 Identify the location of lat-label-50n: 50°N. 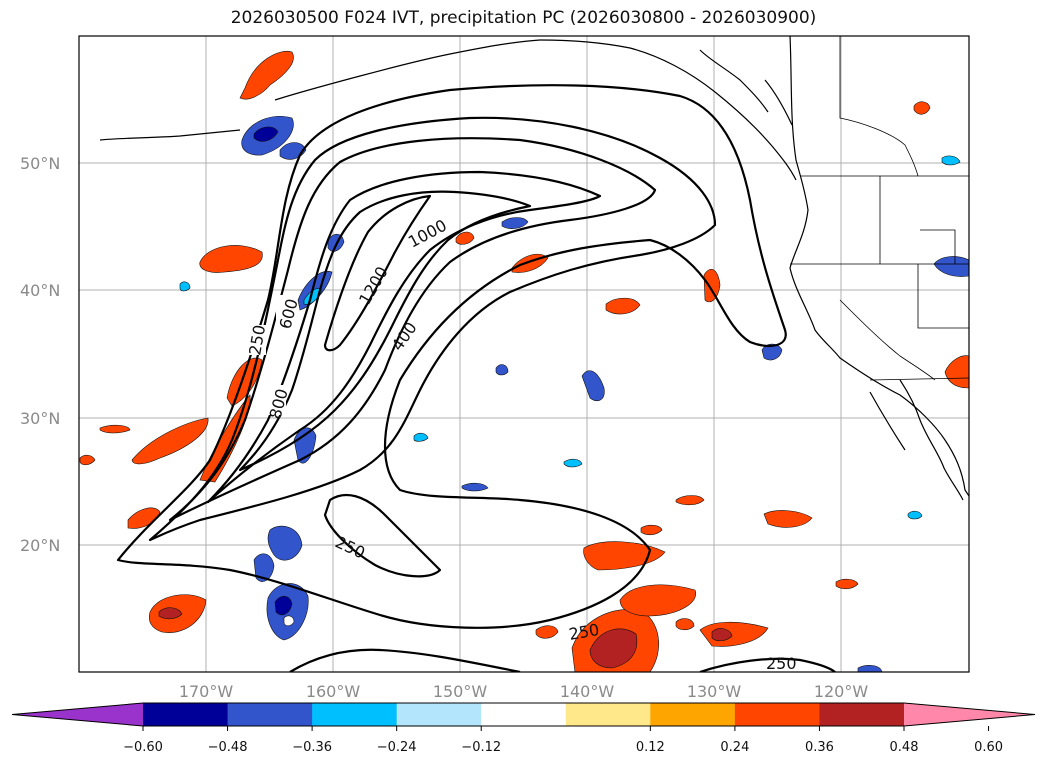
(40, 163).